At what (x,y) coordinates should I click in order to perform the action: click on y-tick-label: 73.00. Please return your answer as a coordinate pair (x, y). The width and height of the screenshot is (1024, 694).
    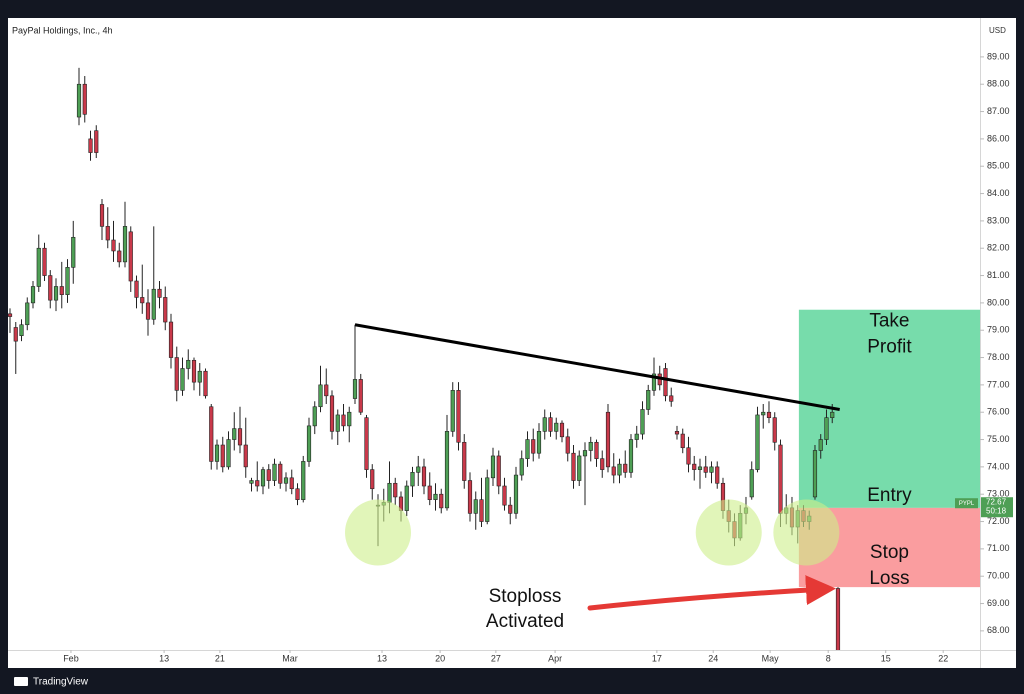
    Looking at the image, I should click on (998, 494).